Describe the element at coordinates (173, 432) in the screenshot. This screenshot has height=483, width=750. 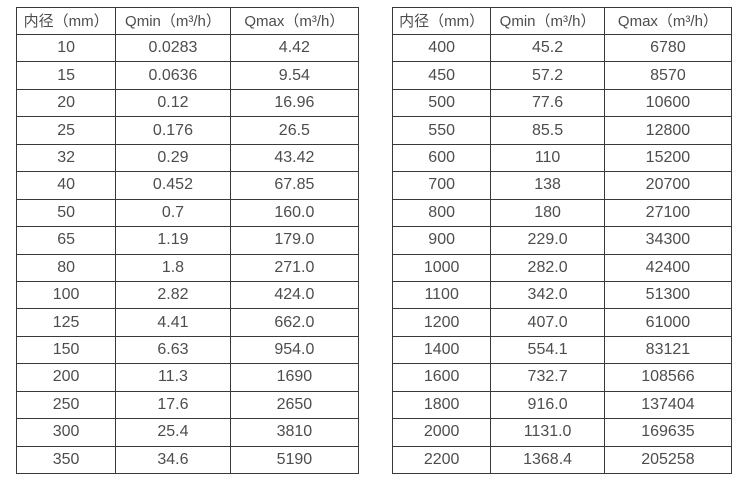
I see `table-cell: 25.4` at that location.